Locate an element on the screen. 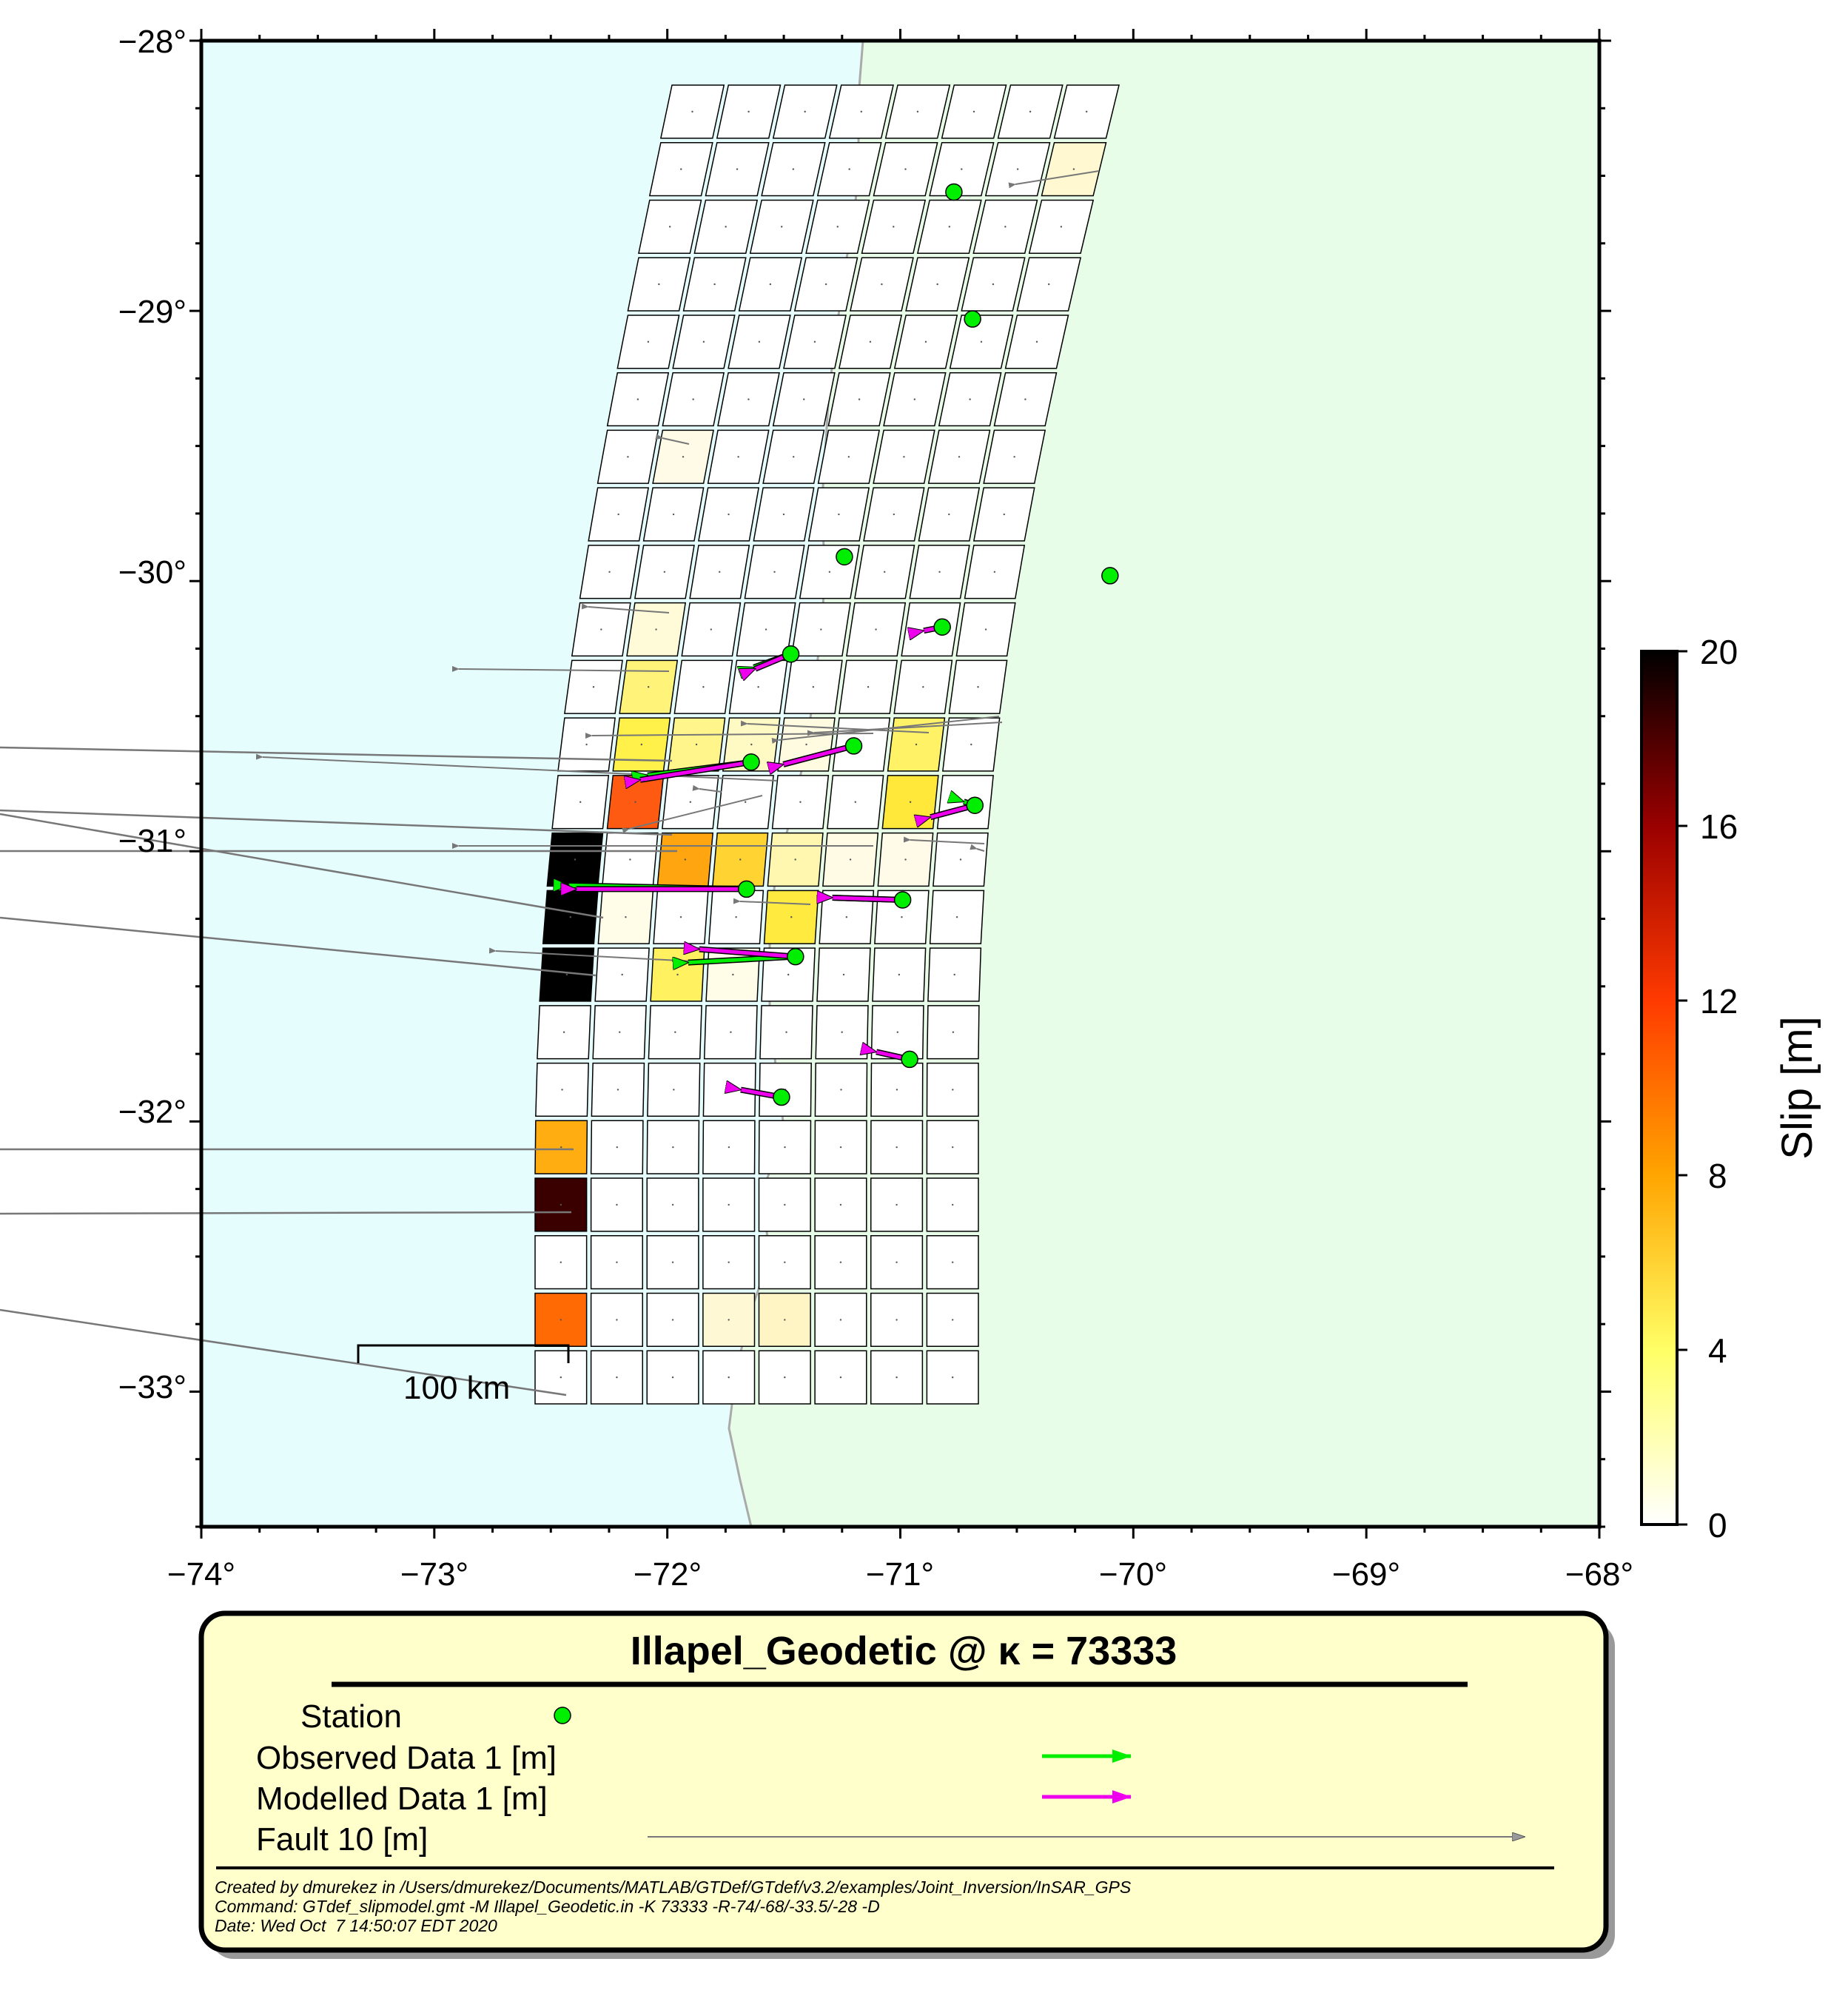 This screenshot has width=1848, height=1990. x-axis-labels: −74° −73° −72° −71° −70° −69° −68° is located at coordinates (900, 1575).